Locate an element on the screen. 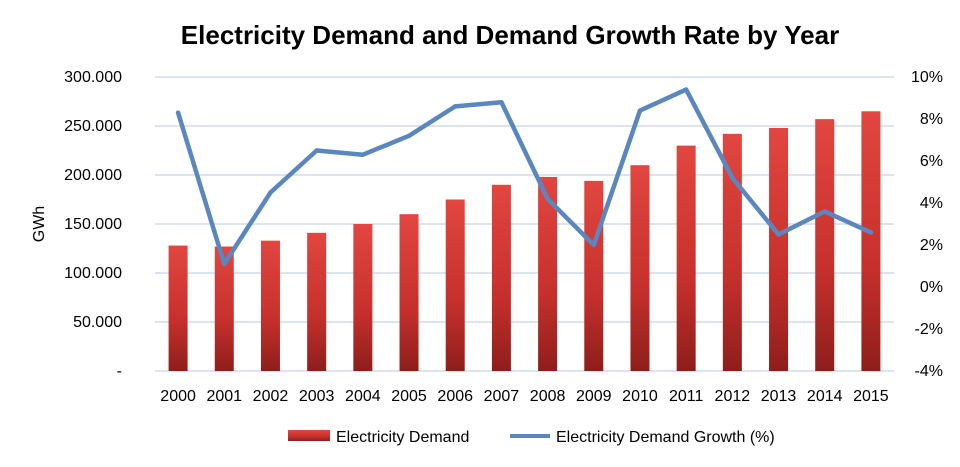 The image size is (960, 467). x-tick-label: 2002 is located at coordinates (271, 396).